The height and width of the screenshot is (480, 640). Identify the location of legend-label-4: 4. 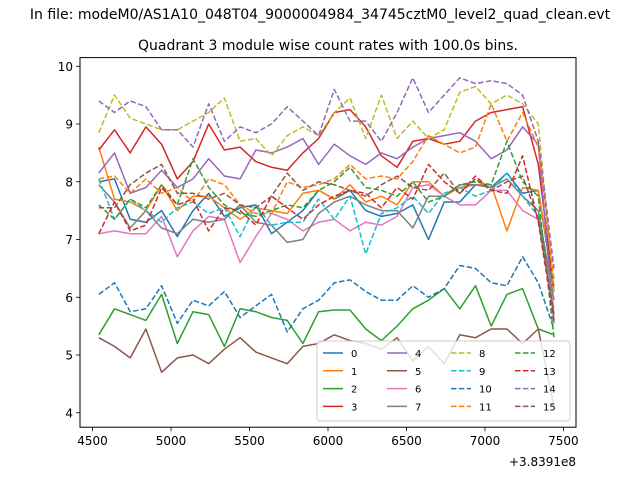
(418, 354).